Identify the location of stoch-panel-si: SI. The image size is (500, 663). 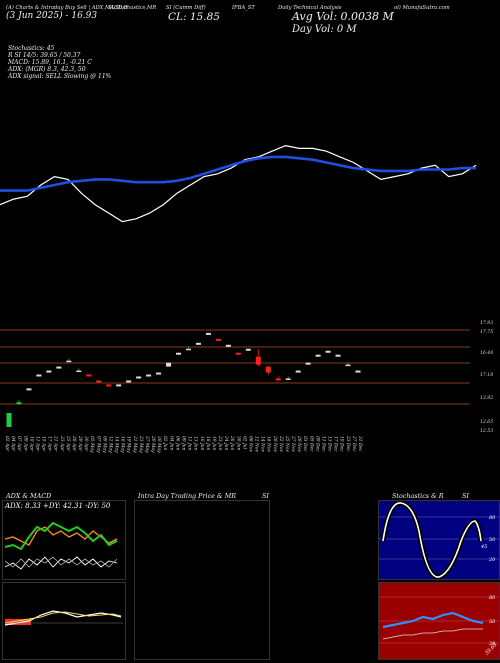
(465, 496).